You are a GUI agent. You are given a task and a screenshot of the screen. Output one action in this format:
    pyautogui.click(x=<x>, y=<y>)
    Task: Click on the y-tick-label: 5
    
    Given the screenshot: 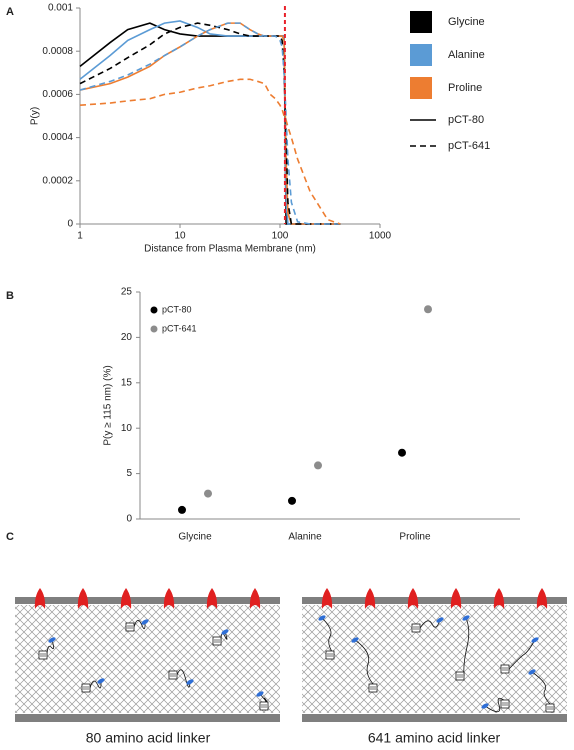 What is the action you would take?
    pyautogui.click(x=129, y=473)
    